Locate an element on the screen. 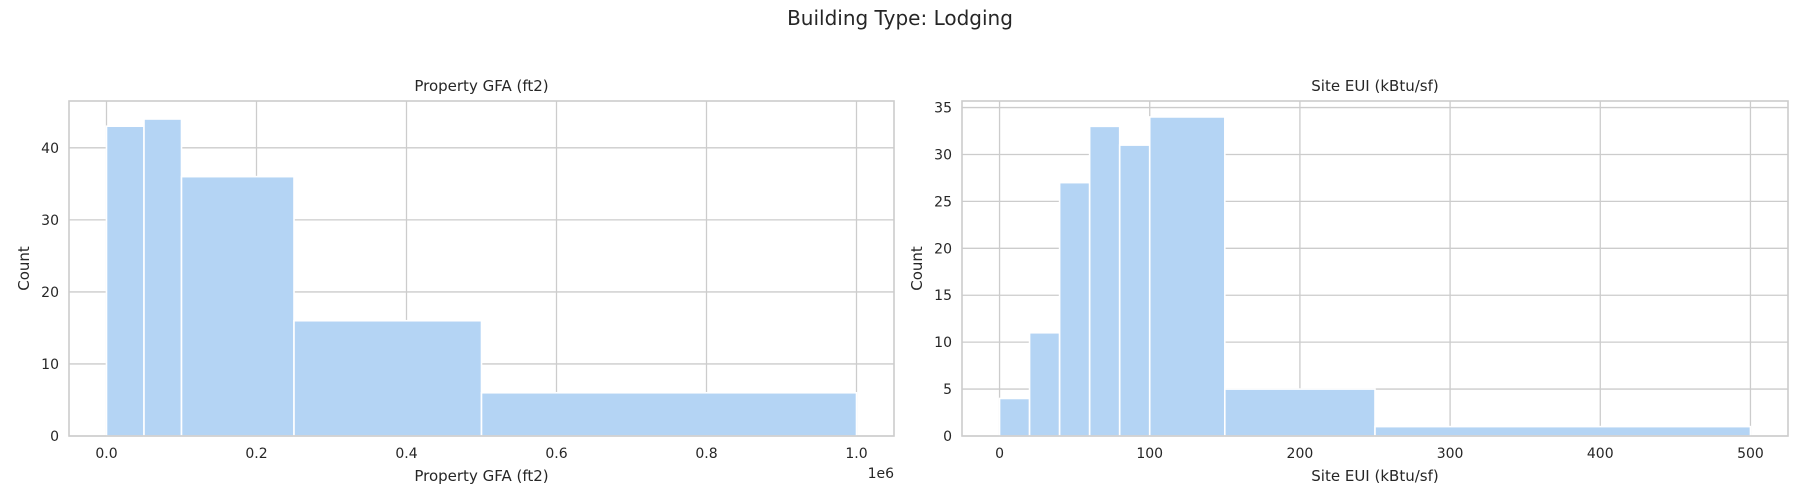 This screenshot has width=1800, height=500. x-tick-label: 0 is located at coordinates (999, 454).